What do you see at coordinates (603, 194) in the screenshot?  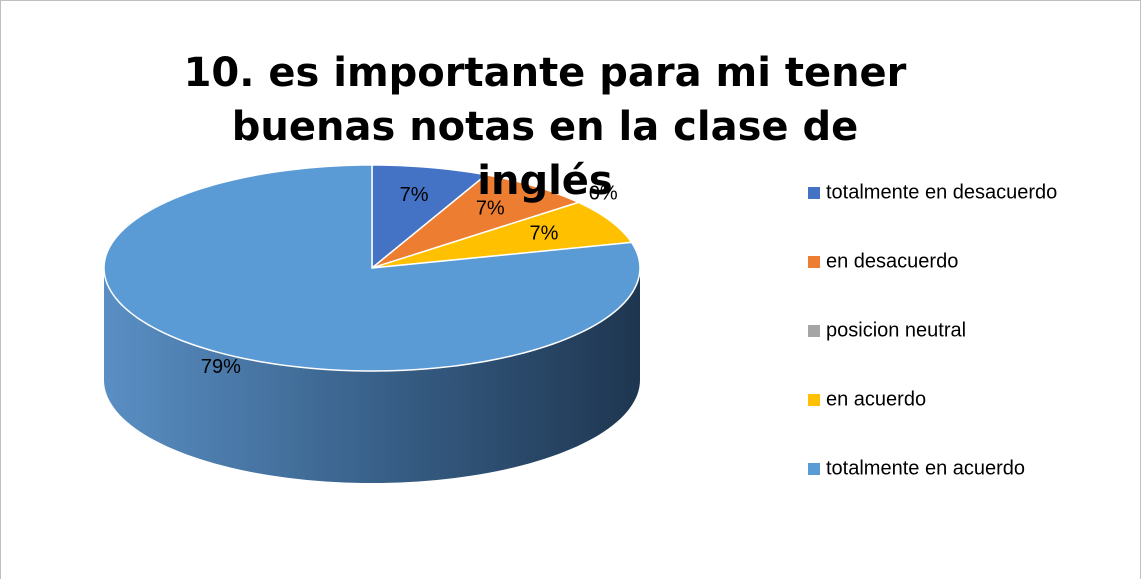 I see `data-label: 0%` at bounding box center [603, 194].